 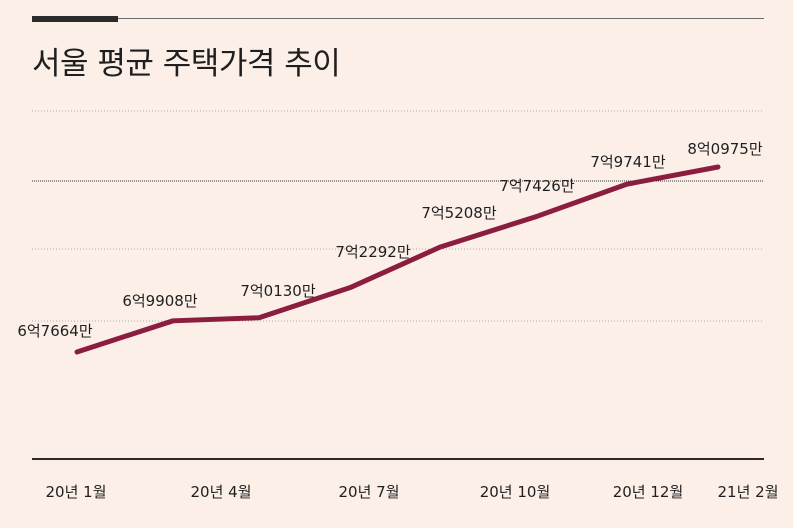 I want to click on data-label: 6억7664만, so click(x=55, y=331).